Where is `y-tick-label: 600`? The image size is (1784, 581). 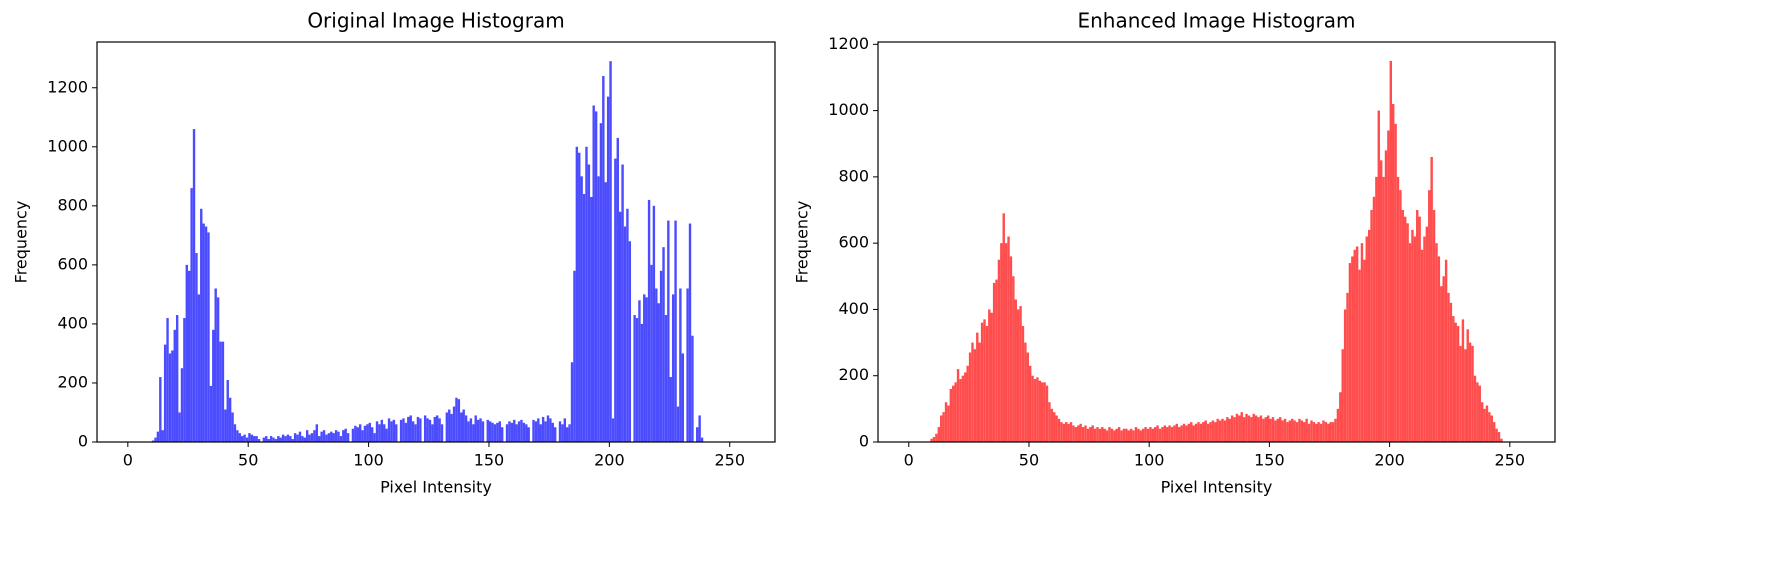 y-tick-label: 600 is located at coordinates (853, 242).